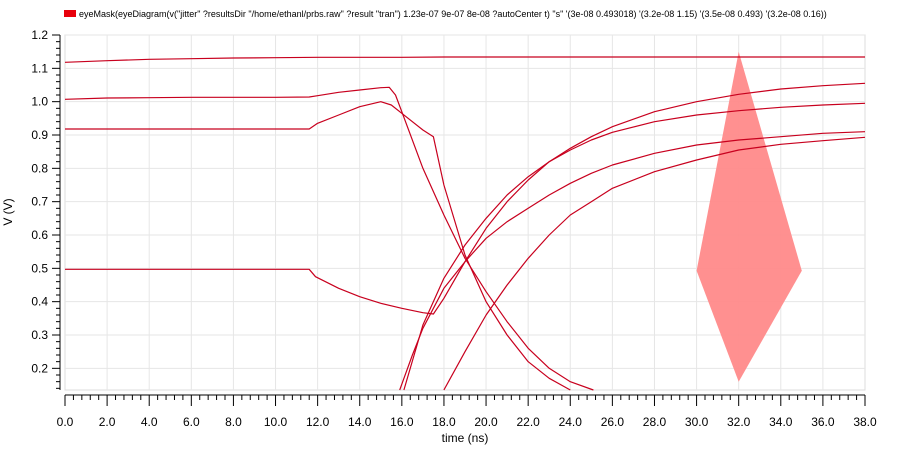 This screenshot has width=899, height=451. What do you see at coordinates (191, 422) in the screenshot?
I see `x-tick-label: 6.0` at bounding box center [191, 422].